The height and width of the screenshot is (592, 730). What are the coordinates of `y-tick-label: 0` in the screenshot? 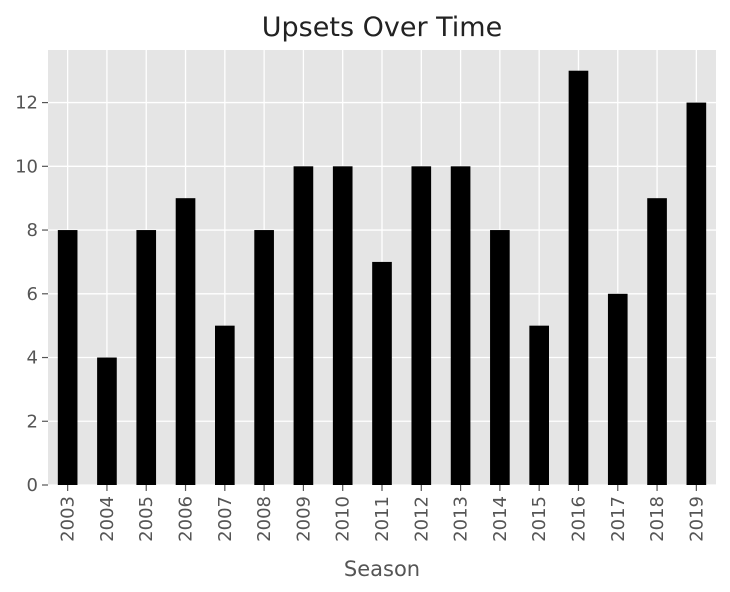 It's located at (32, 485).